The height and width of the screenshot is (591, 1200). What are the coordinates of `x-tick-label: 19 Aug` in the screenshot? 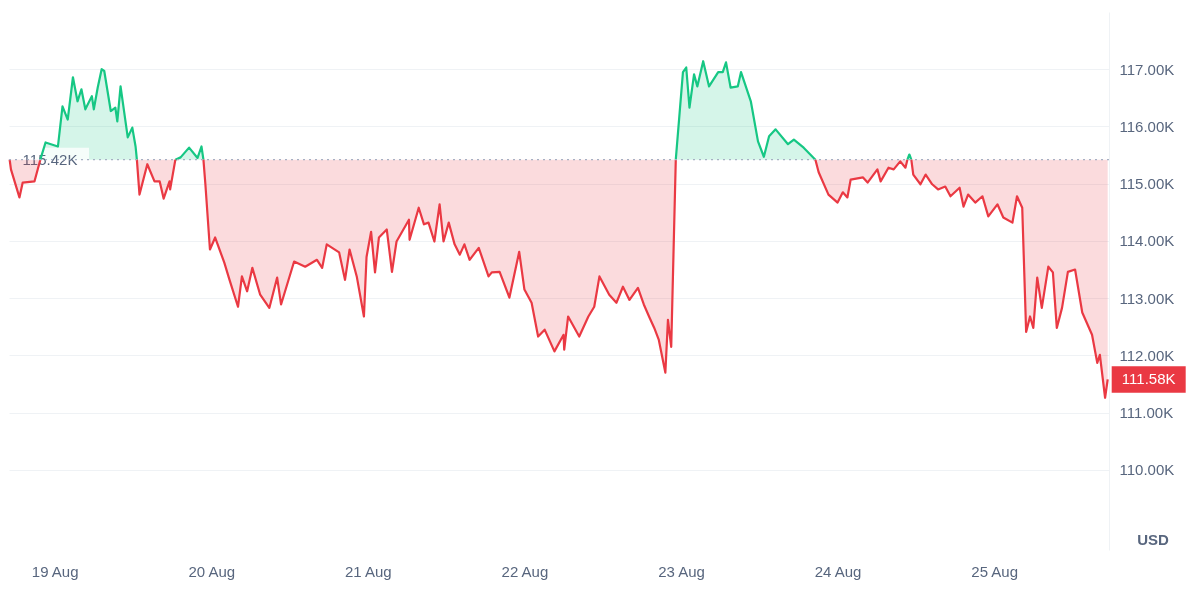 It's located at (55, 571).